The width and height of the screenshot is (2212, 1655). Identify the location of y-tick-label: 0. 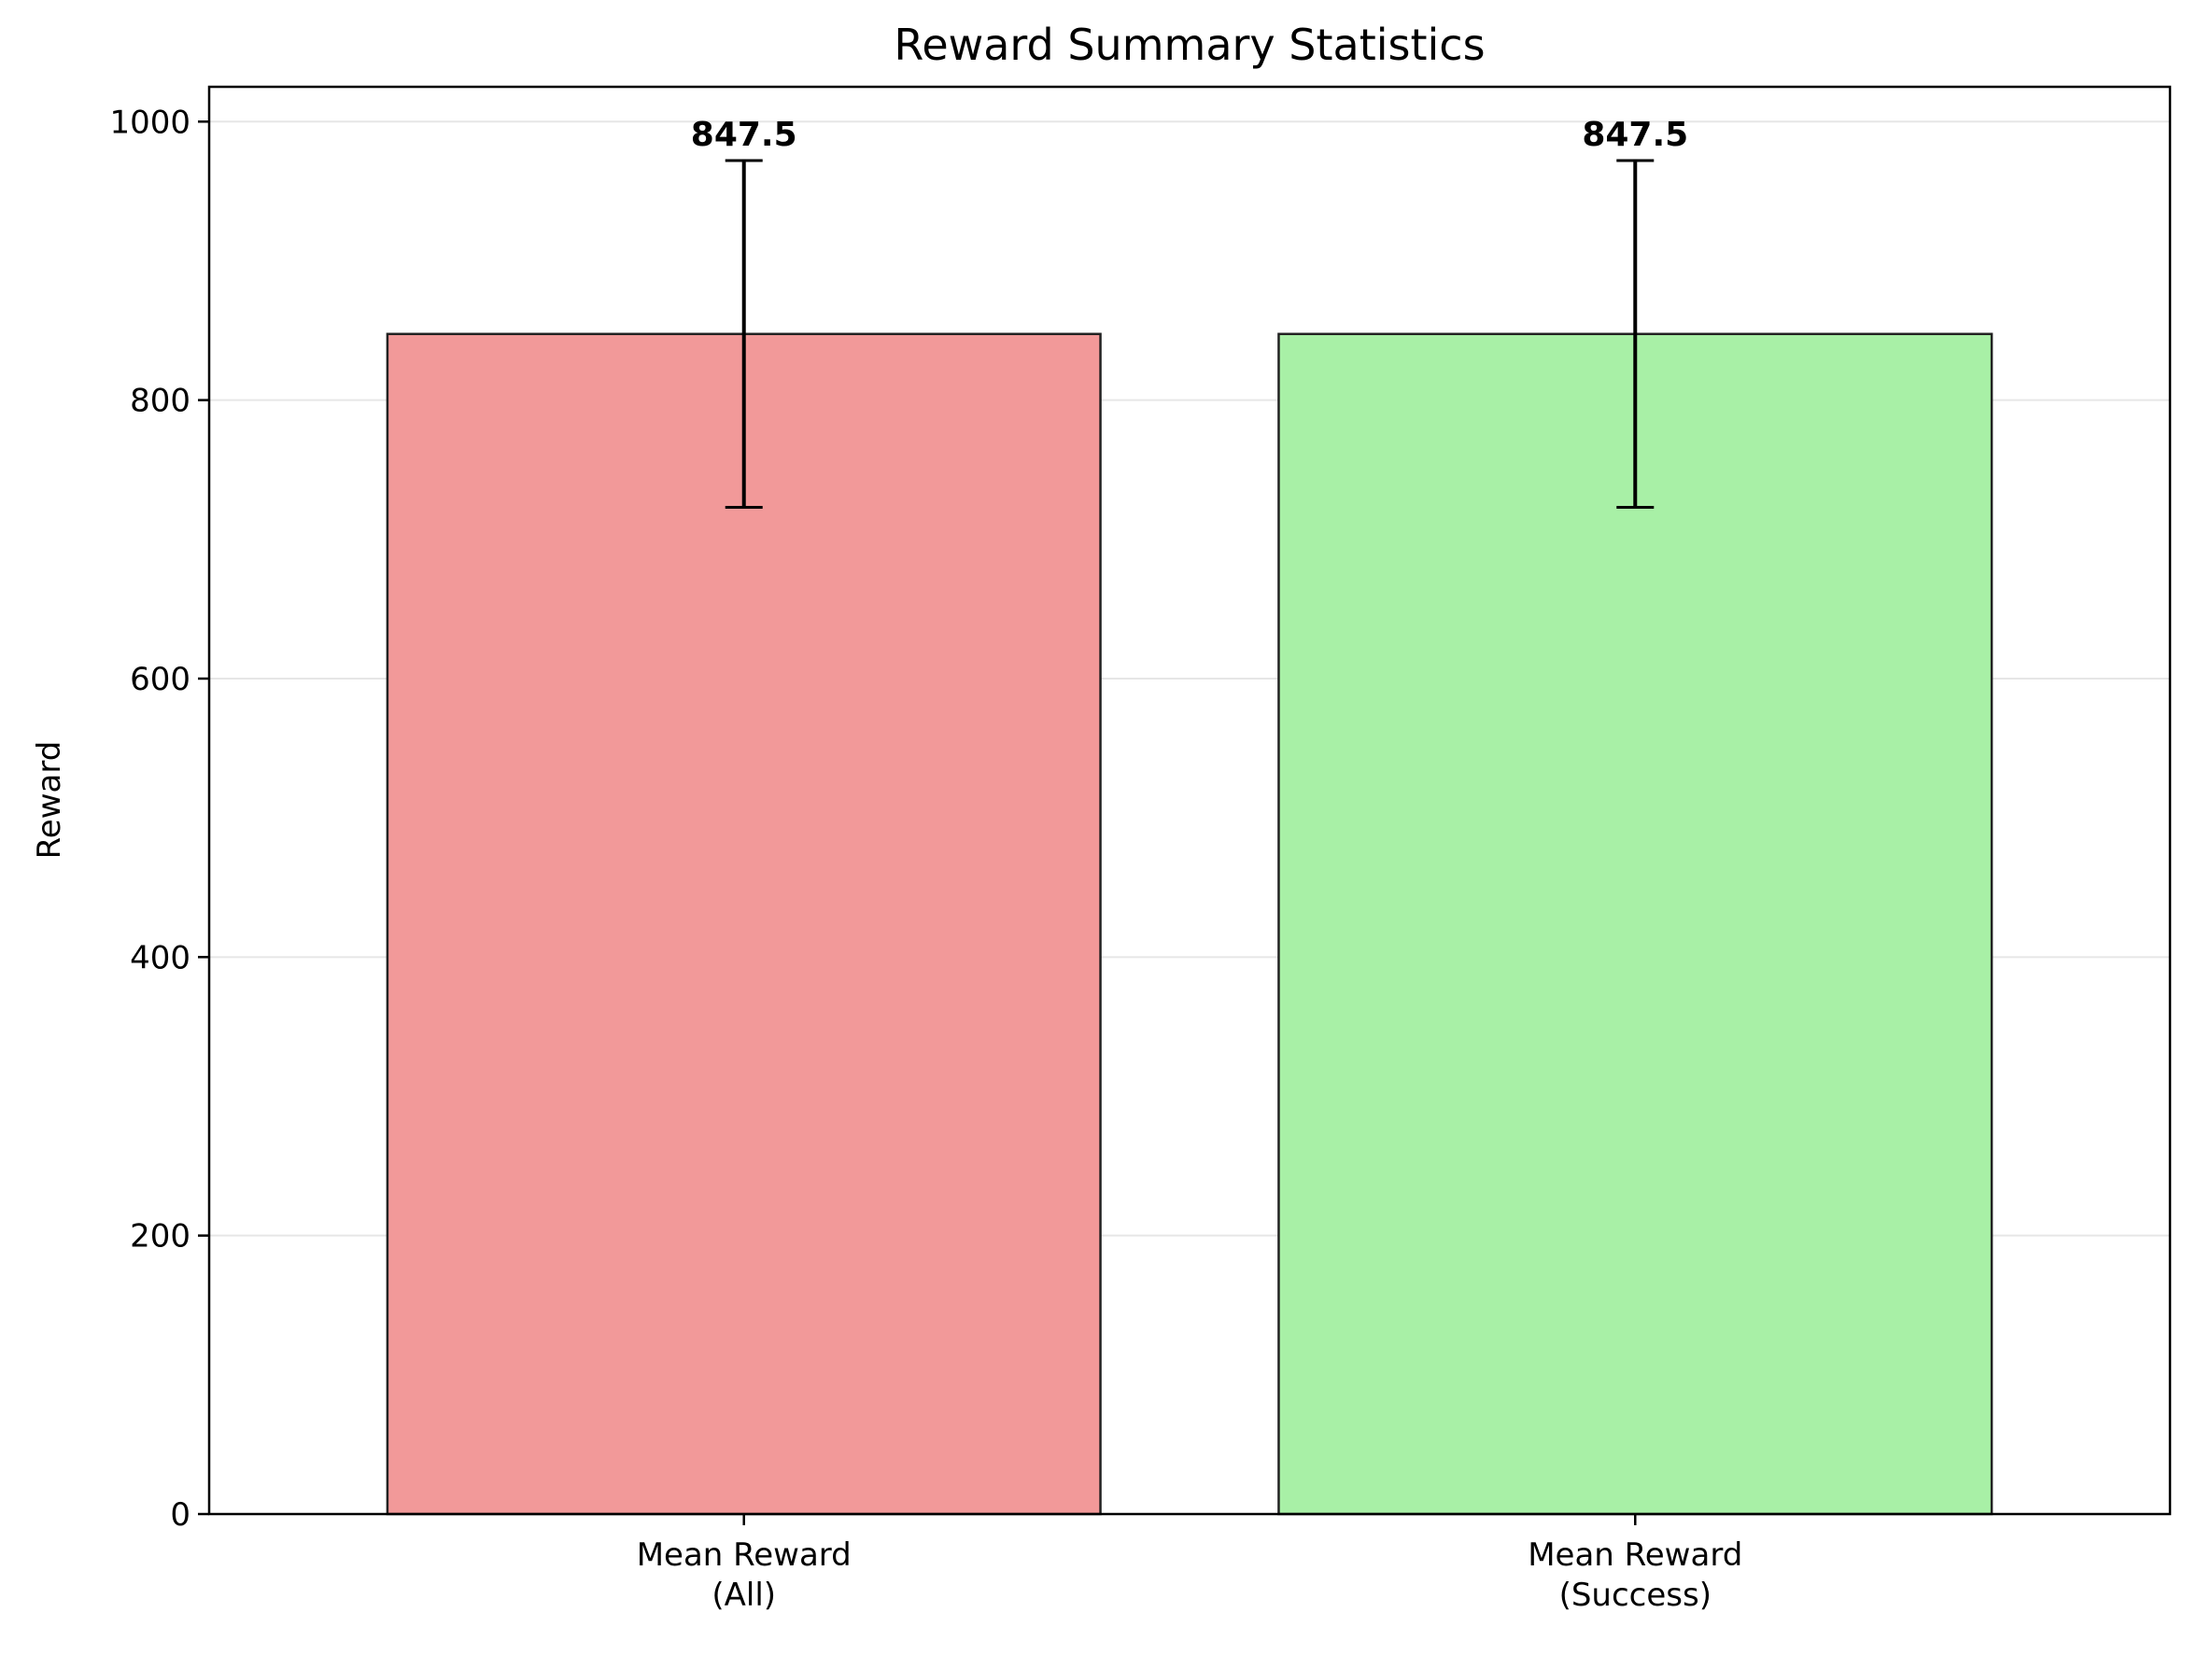
(180, 1515).